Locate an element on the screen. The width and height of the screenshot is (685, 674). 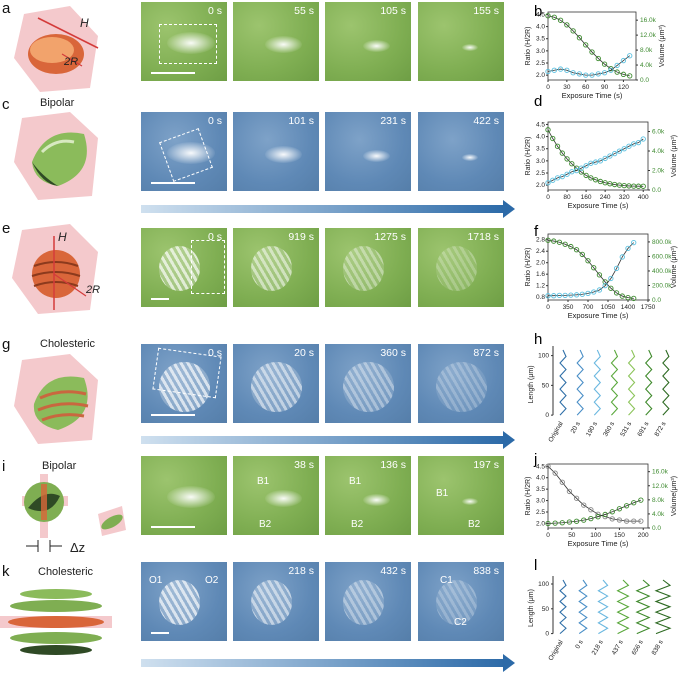
y-tick-label: 100 is located at coordinates (543, 356).